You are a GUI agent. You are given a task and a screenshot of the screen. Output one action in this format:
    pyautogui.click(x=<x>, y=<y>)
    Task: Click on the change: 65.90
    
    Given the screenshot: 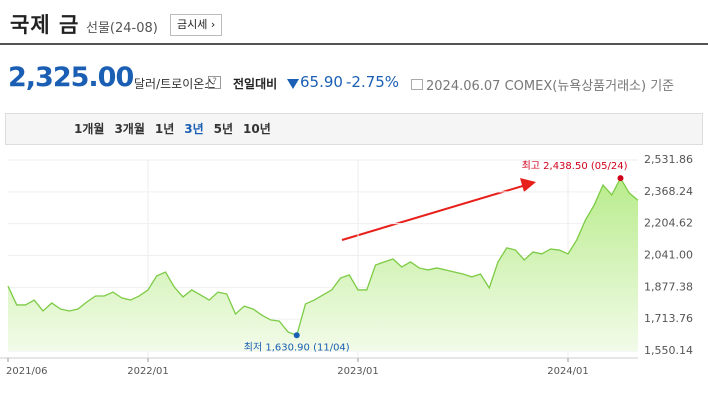 What is the action you would take?
    pyautogui.click(x=321, y=82)
    